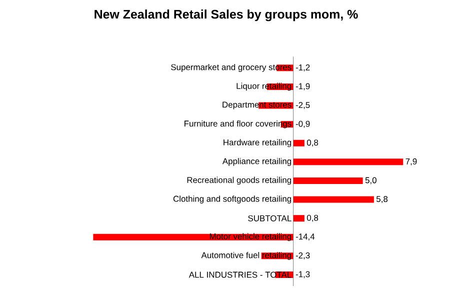  What do you see at coordinates (382, 200) in the screenshot?
I see `data-label: 5,8` at bounding box center [382, 200].